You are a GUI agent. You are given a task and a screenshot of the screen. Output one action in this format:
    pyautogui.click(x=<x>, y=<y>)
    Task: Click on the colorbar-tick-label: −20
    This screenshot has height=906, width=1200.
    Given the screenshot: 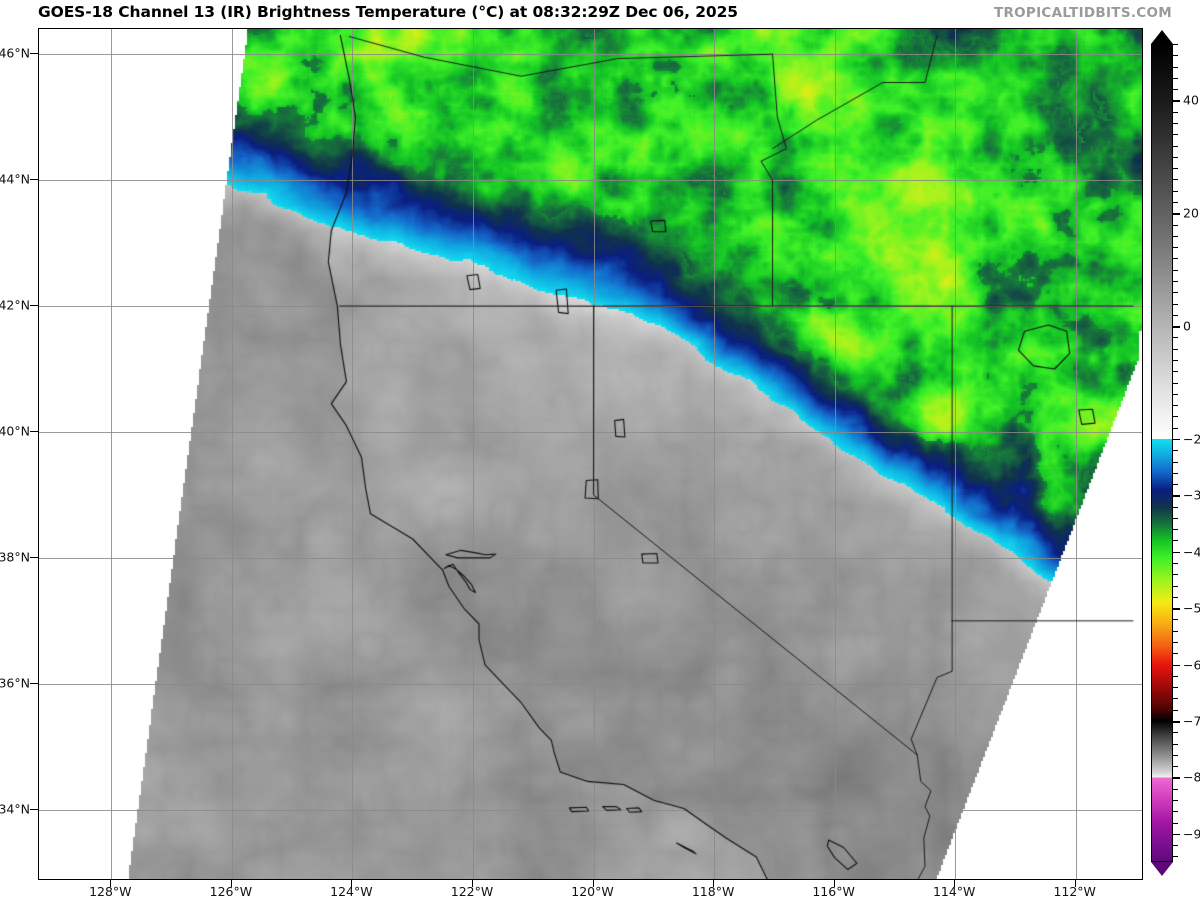 What is the action you would take?
    pyautogui.click(x=1191, y=439)
    